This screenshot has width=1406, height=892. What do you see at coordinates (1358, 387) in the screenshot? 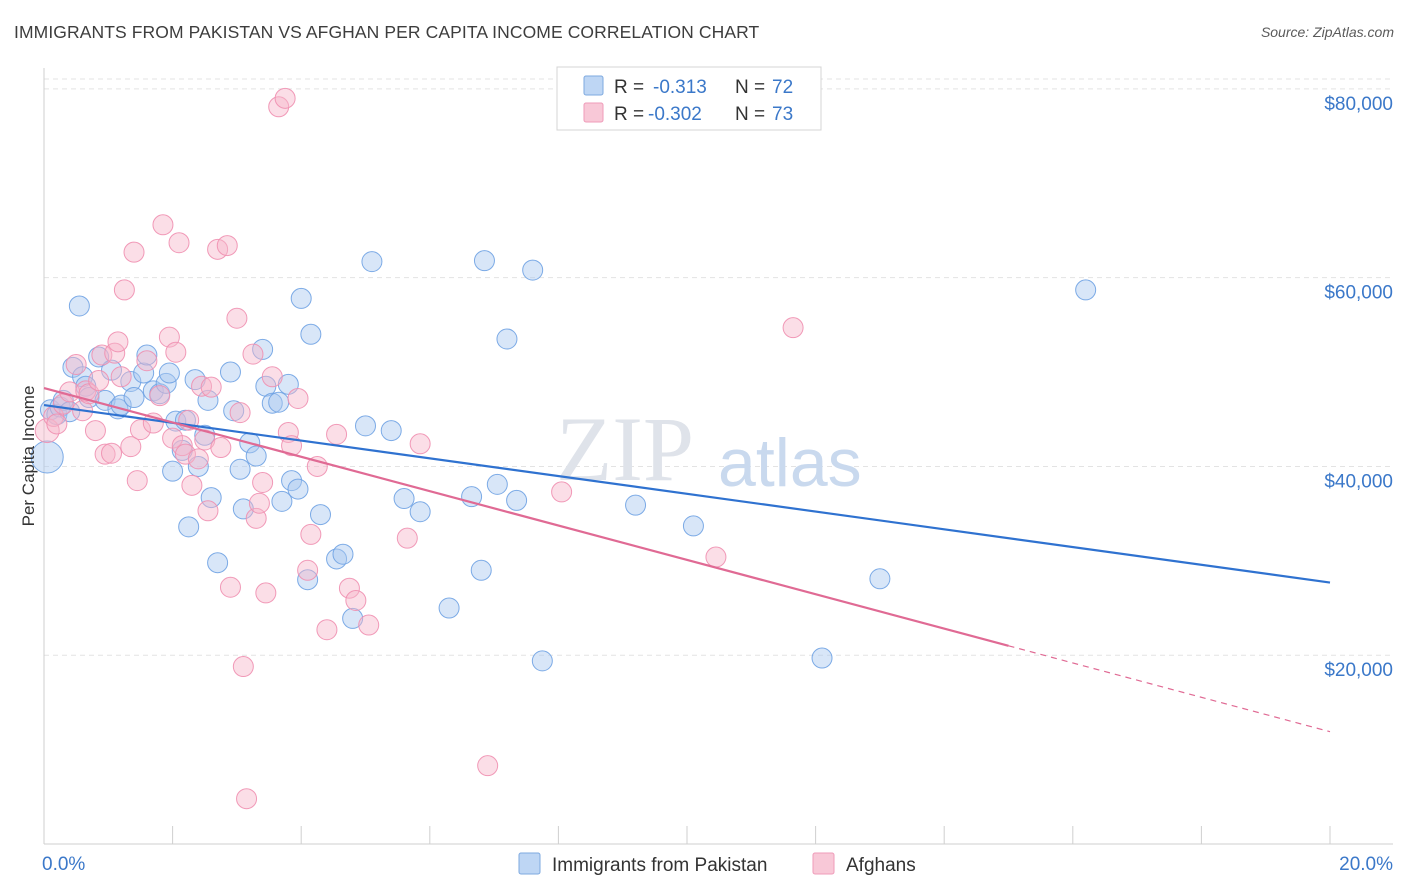
I see `y-tick-labels: $20,000 $40,000 $60,000 $80,000` at bounding box center [1358, 387].